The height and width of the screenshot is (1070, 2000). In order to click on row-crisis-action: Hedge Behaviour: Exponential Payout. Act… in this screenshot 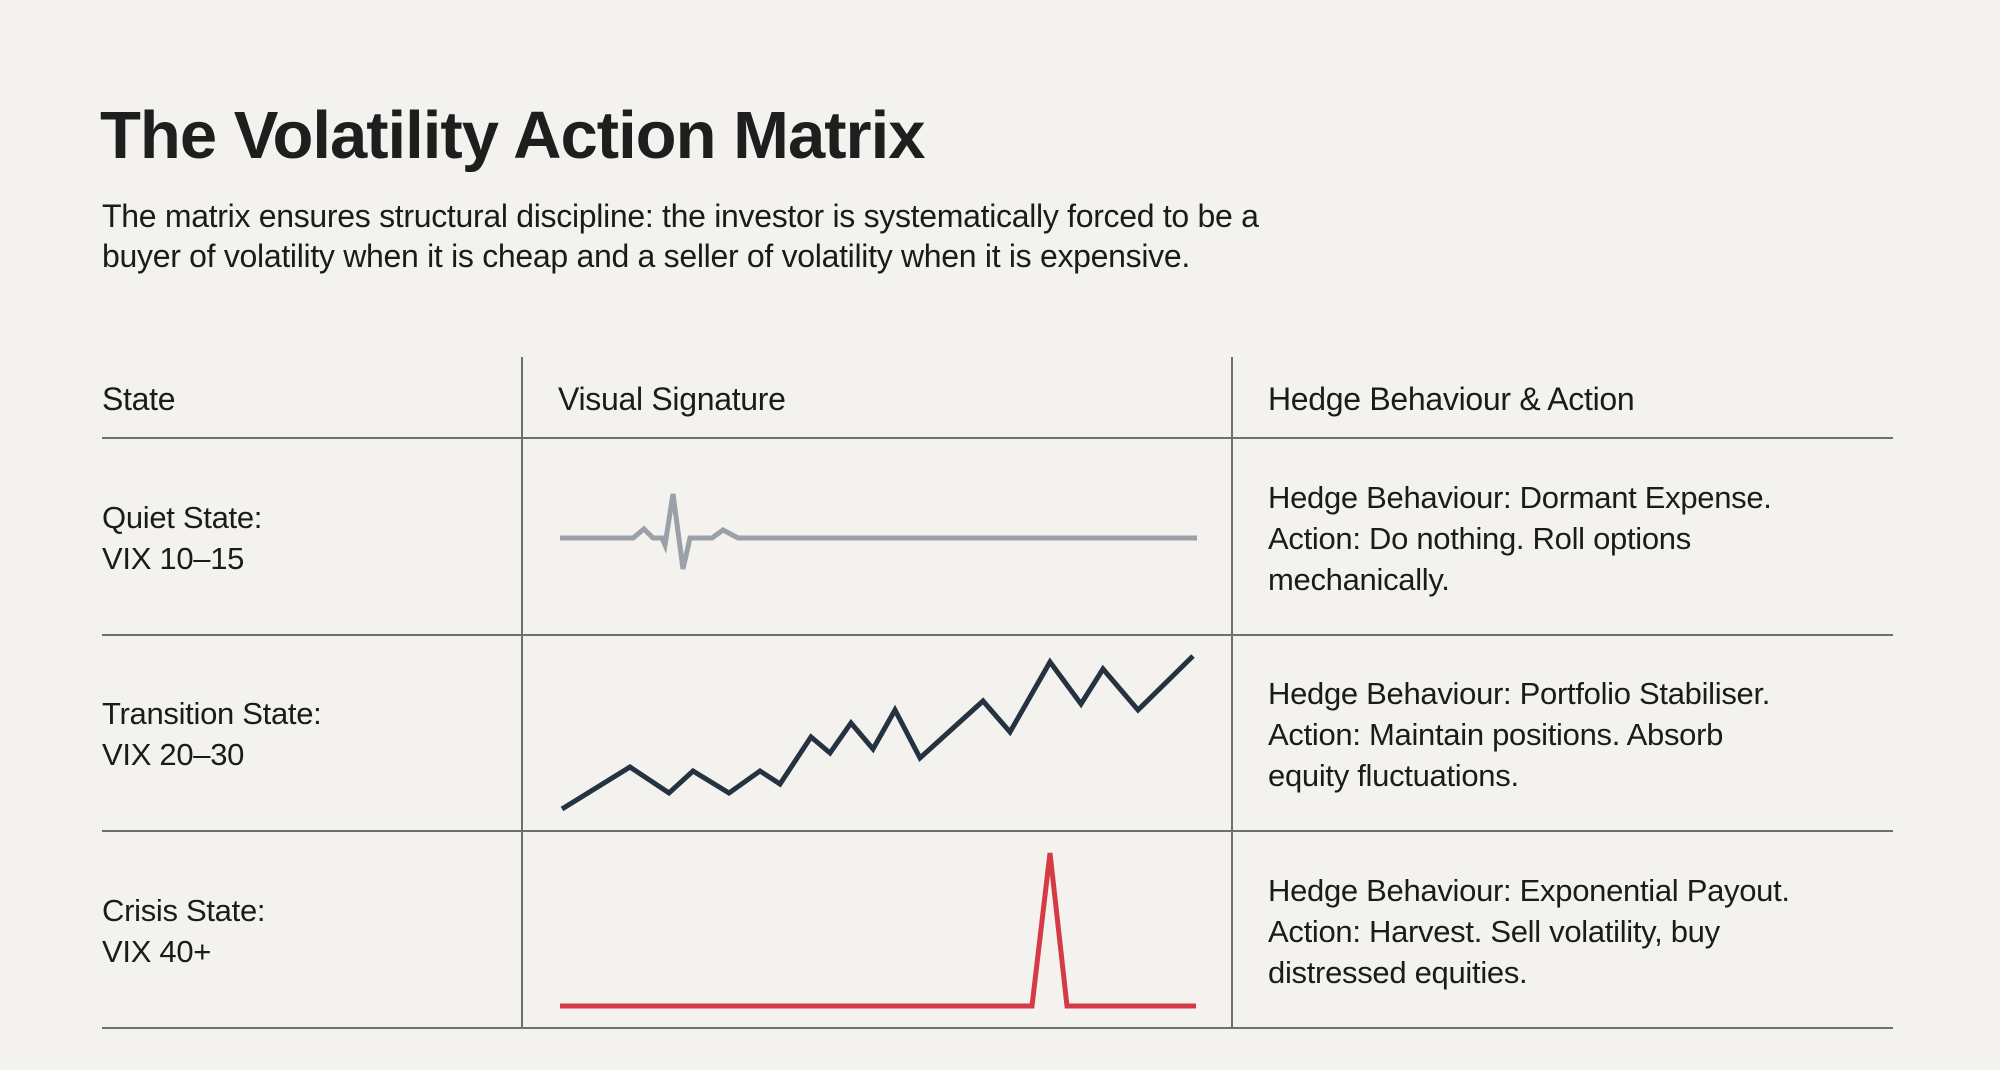, I will do `click(1529, 931)`.